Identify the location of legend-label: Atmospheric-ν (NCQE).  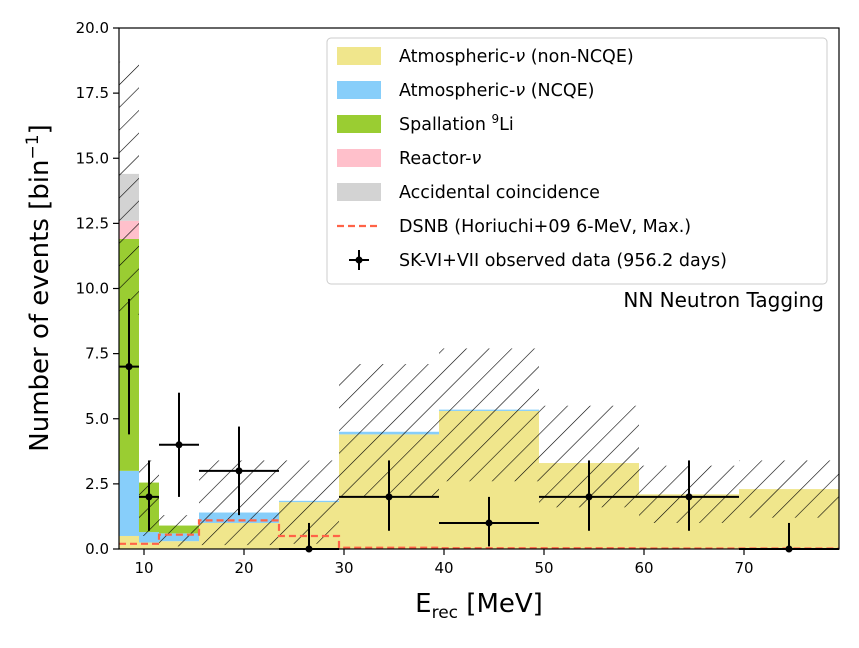
(497, 91).